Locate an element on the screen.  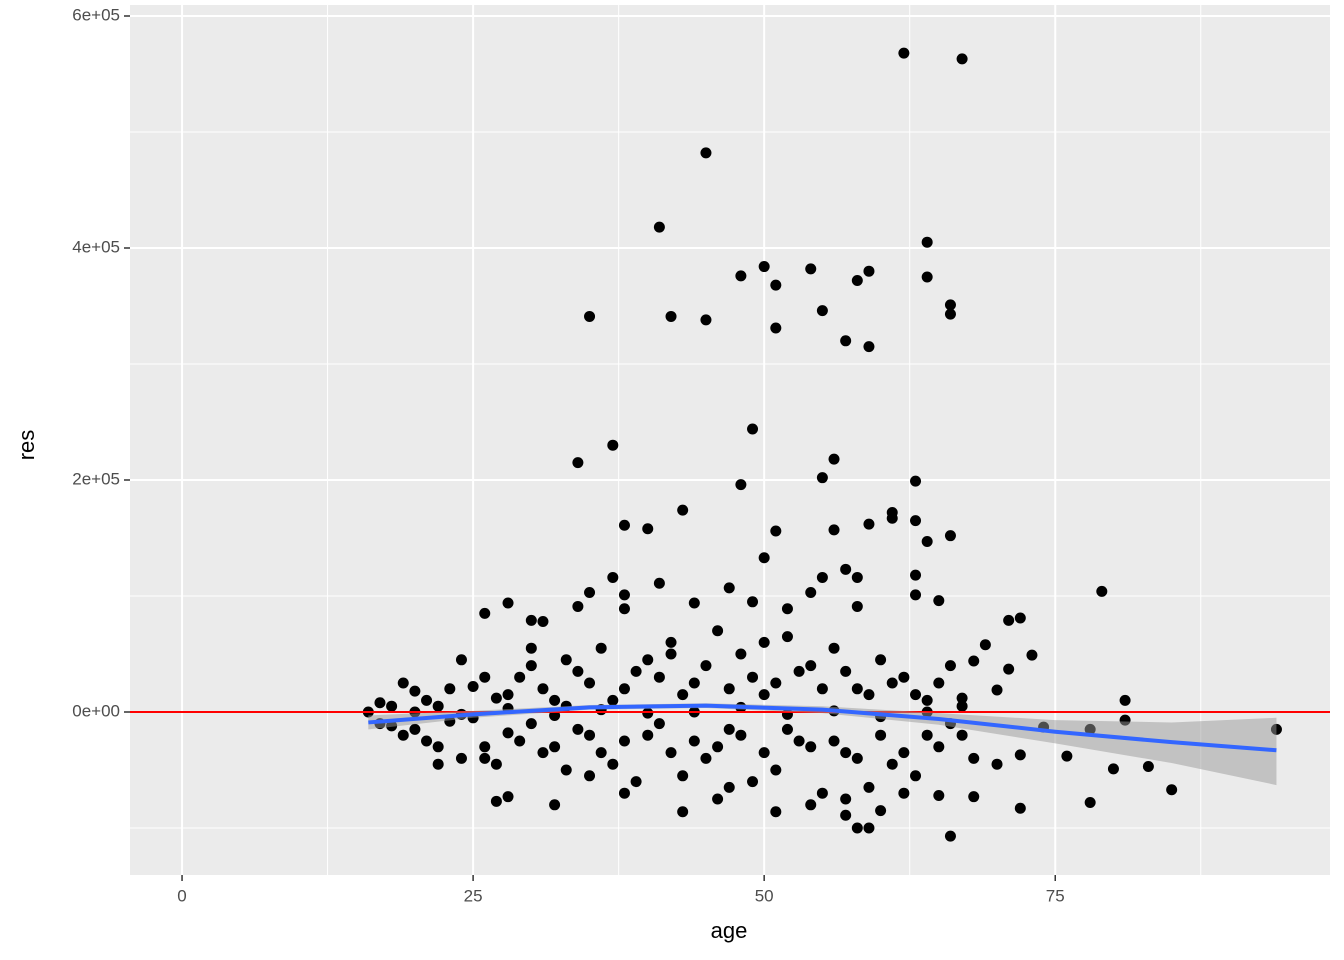
x-tick-label: 25 is located at coordinates (473, 895).